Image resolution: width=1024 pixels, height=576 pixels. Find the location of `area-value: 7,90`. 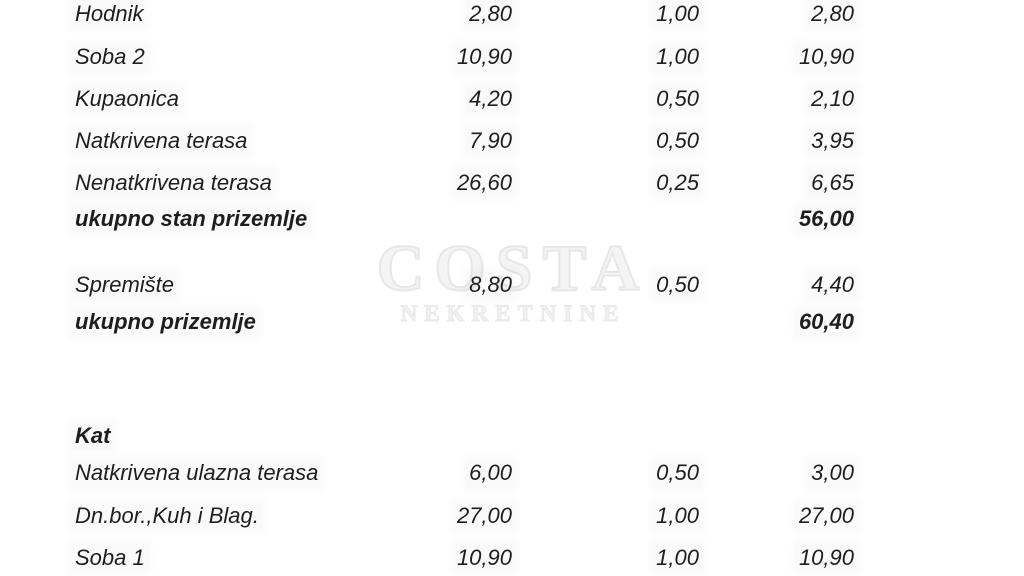

area-value: 7,90 is located at coordinates (490, 141).